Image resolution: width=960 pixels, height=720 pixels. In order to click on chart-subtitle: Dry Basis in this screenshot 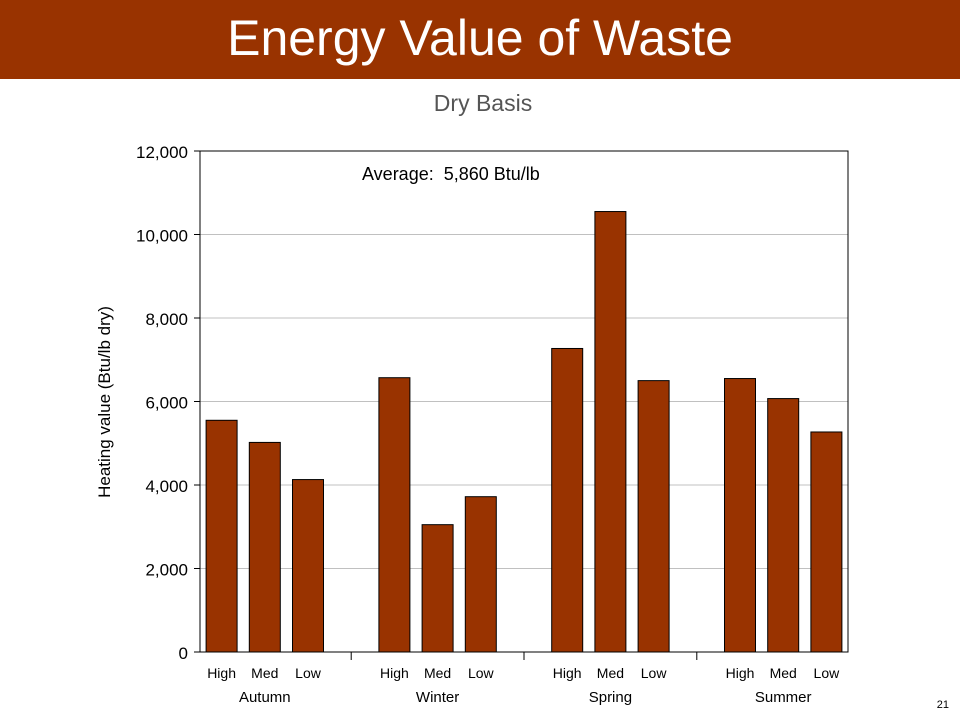, I will do `click(483, 103)`.